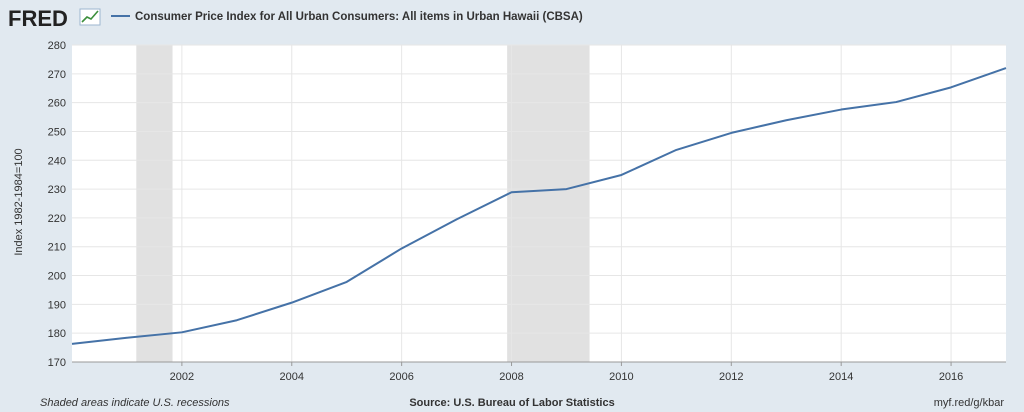 Image resolution: width=1024 pixels, height=412 pixels. I want to click on source-note: Source: U.S. Bureau of Labor Statistics, so click(511, 403).